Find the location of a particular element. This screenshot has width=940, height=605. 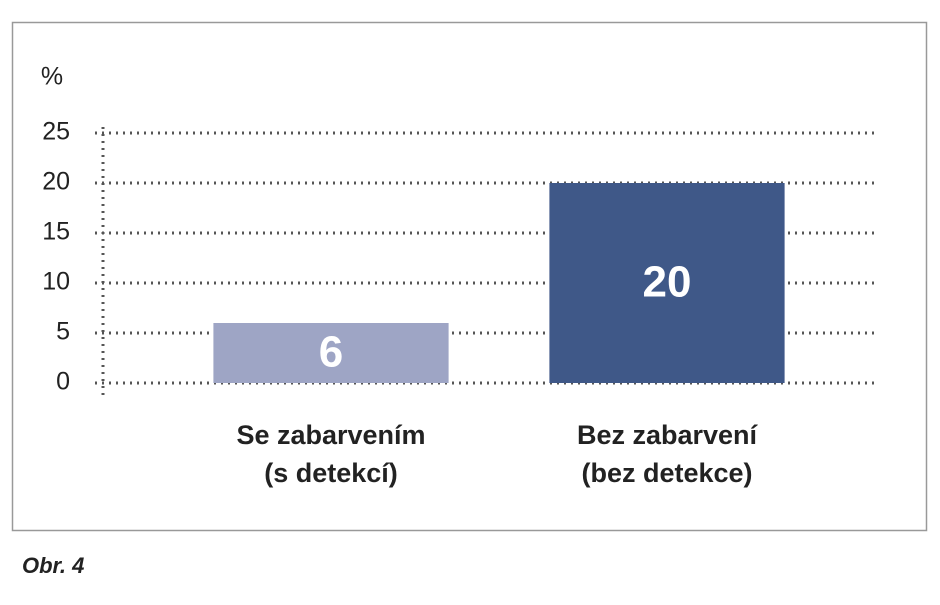

caption: Obr. 4 is located at coordinates (53, 565).